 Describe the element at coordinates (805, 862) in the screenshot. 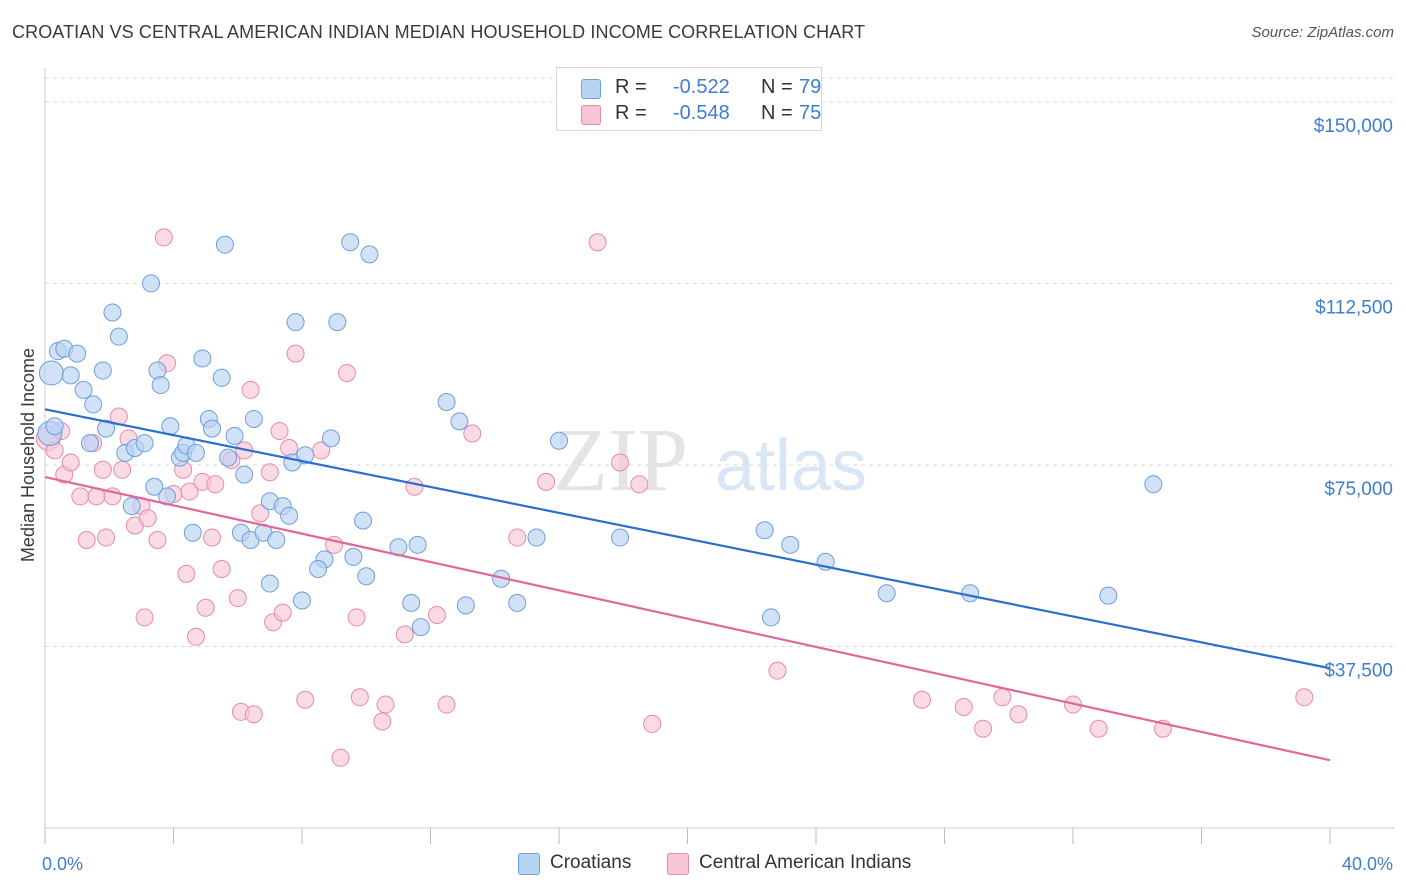

I see `series-legend-label: Central American Indians` at that location.